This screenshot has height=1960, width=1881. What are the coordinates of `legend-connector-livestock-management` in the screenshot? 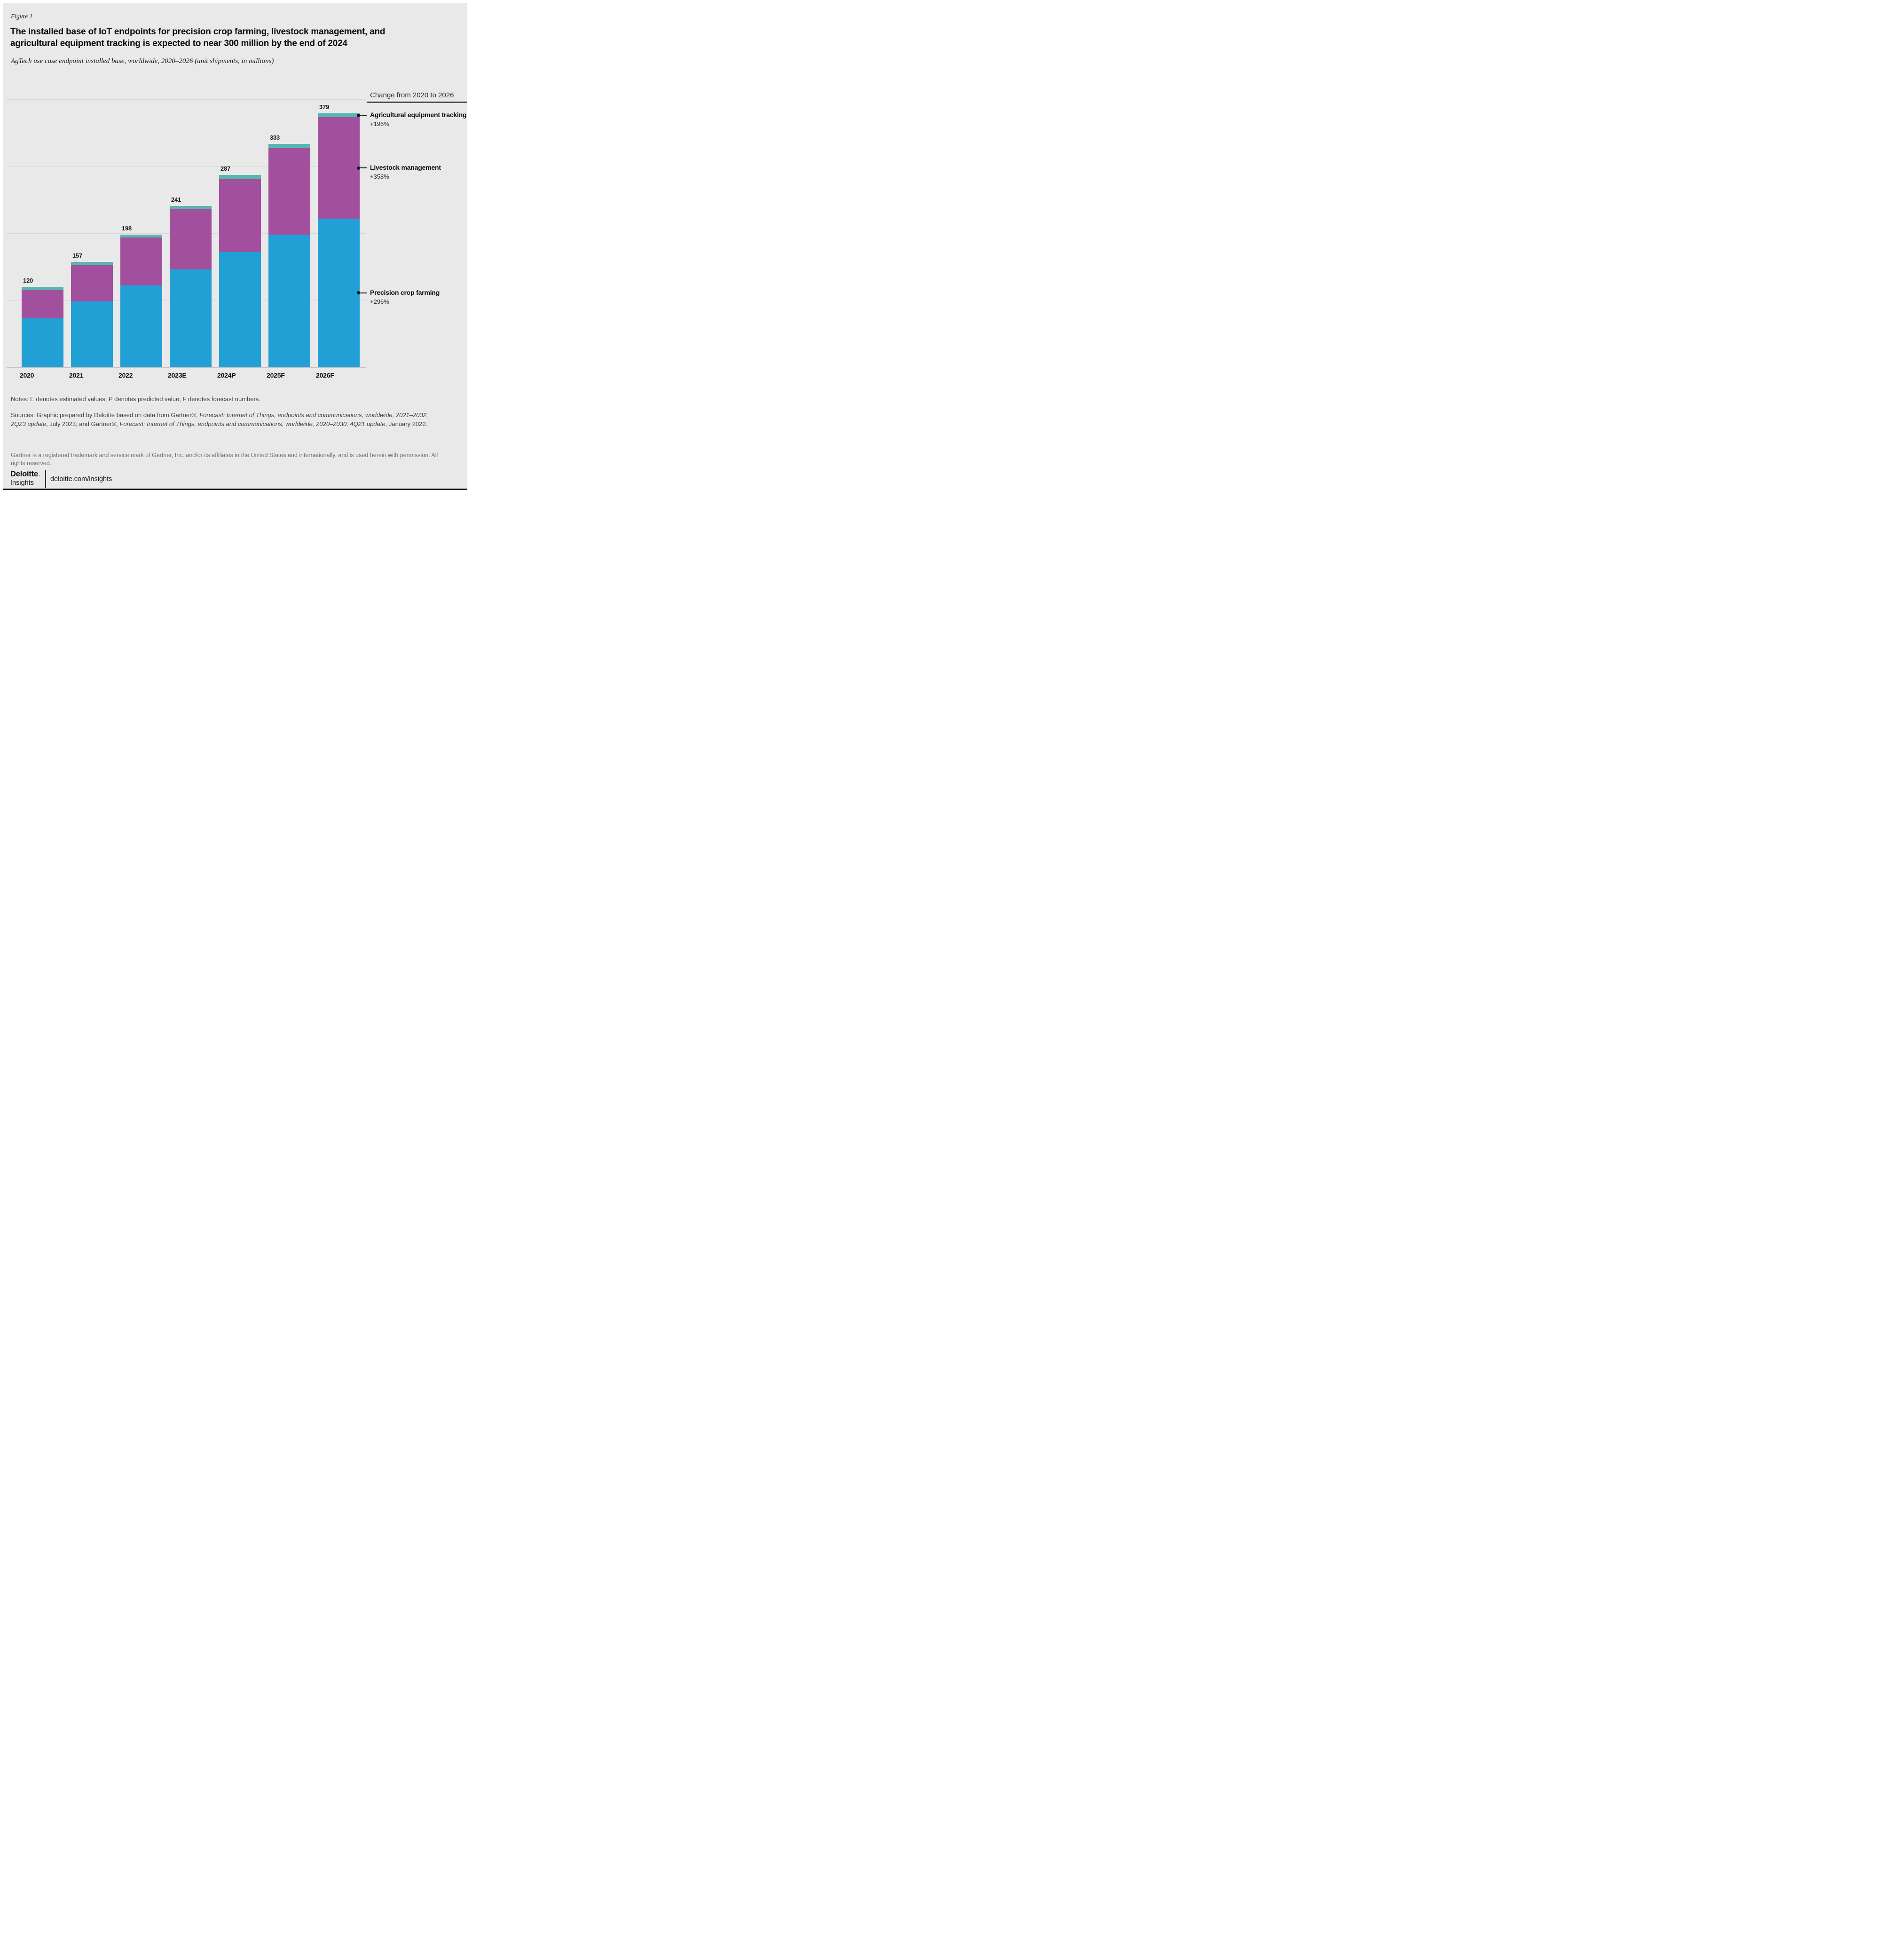 It's located at (363, 168).